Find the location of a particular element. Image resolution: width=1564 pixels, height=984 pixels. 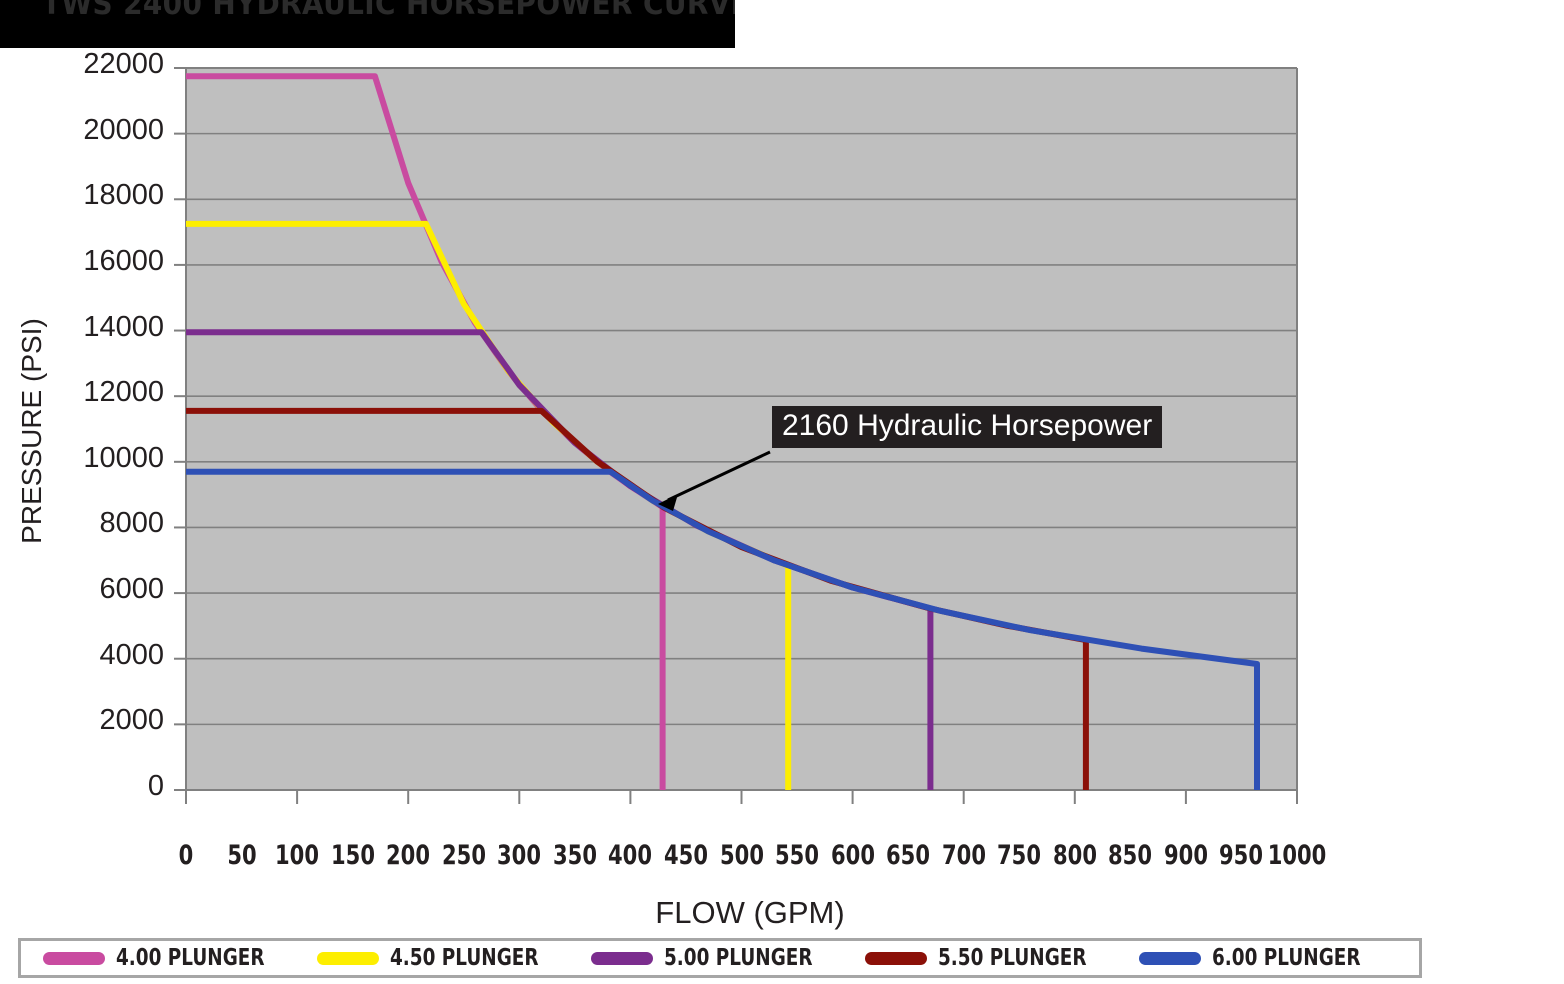

legend-item: 6.00 PLUNGER is located at coordinates (1268, 958).